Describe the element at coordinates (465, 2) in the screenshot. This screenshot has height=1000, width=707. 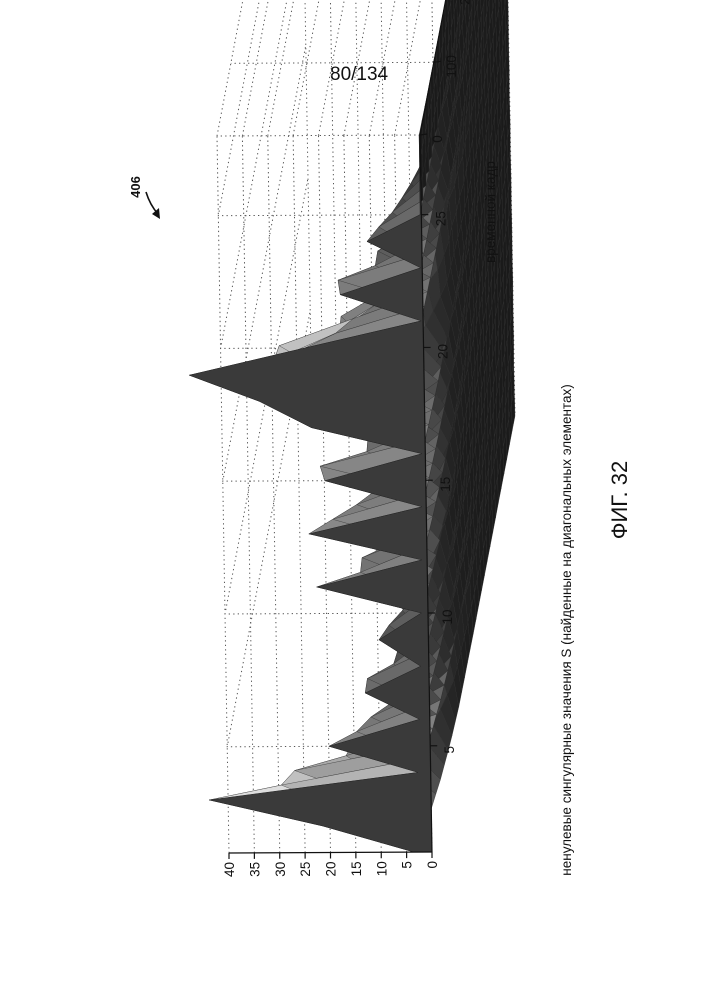
I see `time-axis-tick-label: 200` at that location.